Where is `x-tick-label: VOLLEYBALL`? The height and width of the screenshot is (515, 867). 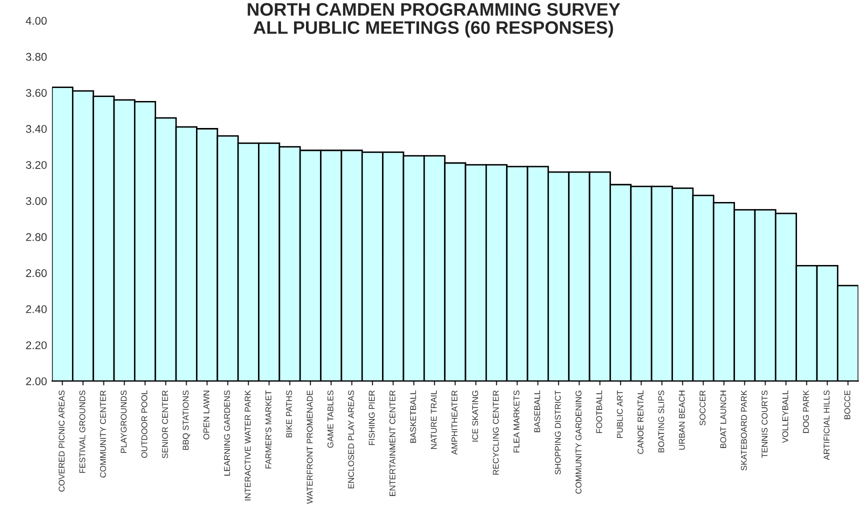 x-tick-label: VOLLEYBALL is located at coordinates (785, 416).